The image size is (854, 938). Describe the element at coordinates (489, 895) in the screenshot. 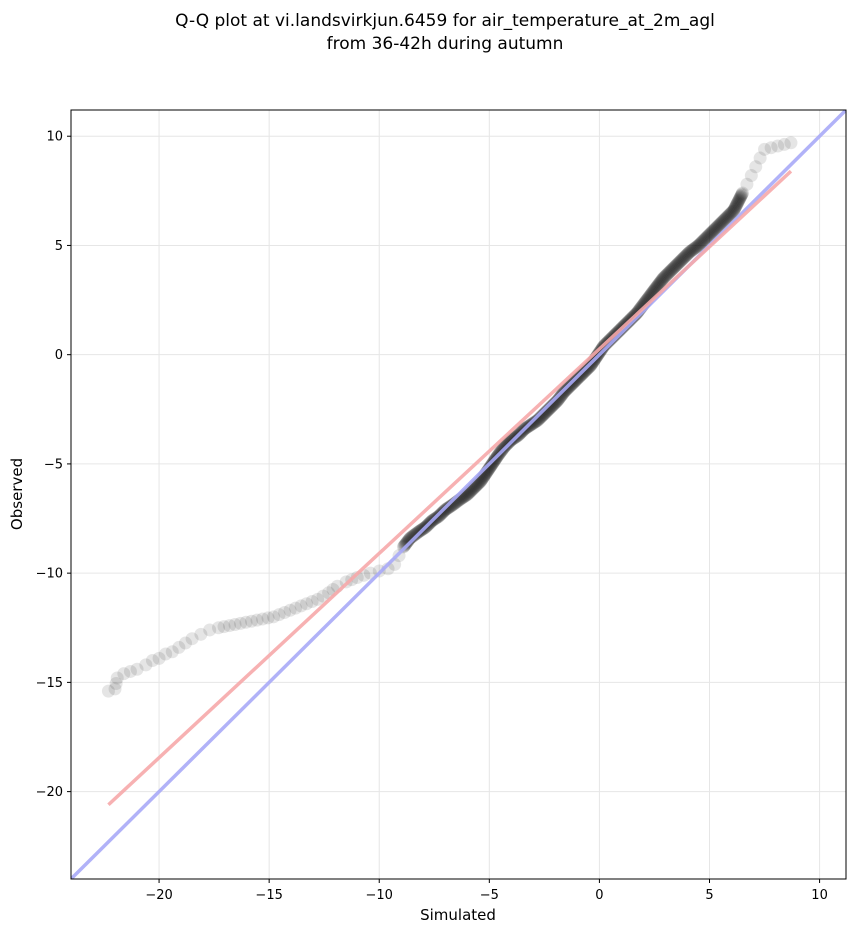

I see `x-tick-label: −5` at that location.